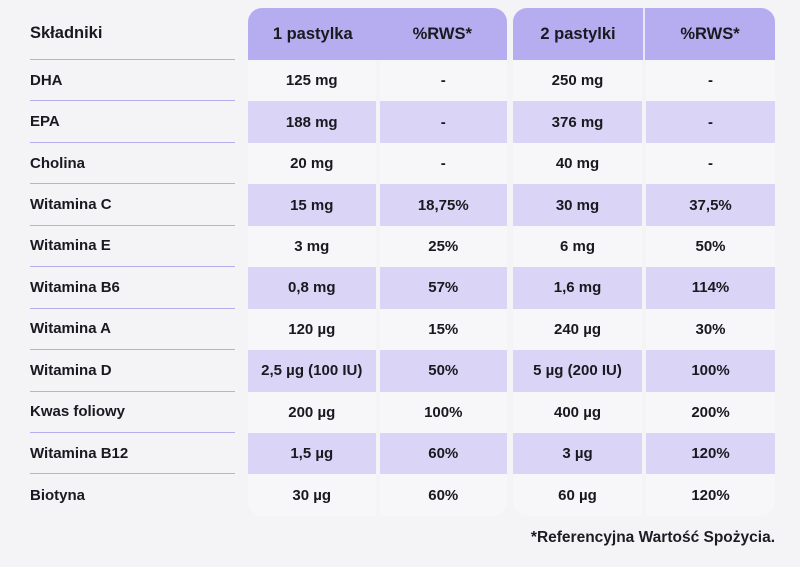 This screenshot has width=800, height=567. Describe the element at coordinates (577, 454) in the screenshot. I see `dose-value: 3 µg` at that location.